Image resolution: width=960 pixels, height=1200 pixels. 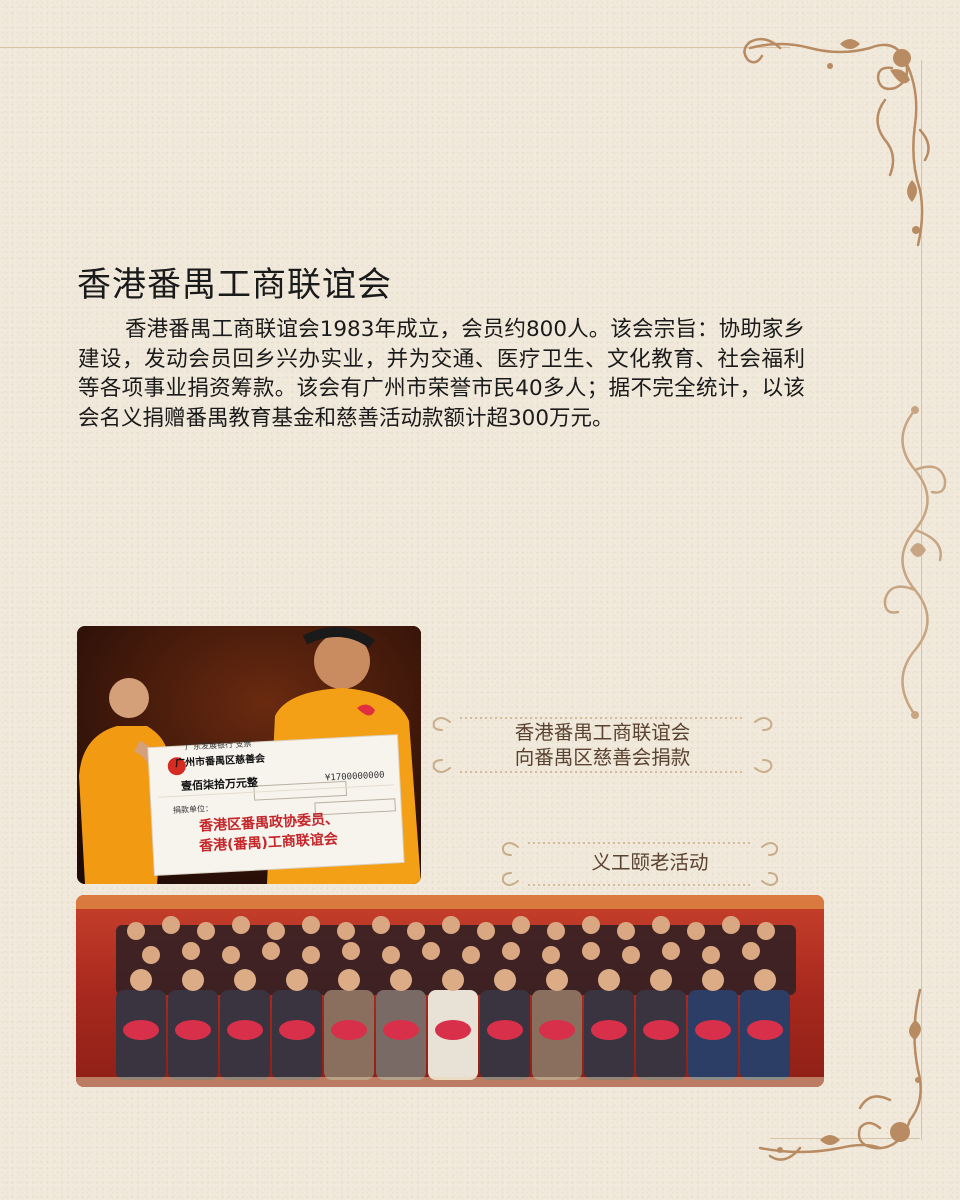 What do you see at coordinates (193, 809) in the screenshot?
I see `cheque-donor-label: 捐款单位：` at bounding box center [193, 809].